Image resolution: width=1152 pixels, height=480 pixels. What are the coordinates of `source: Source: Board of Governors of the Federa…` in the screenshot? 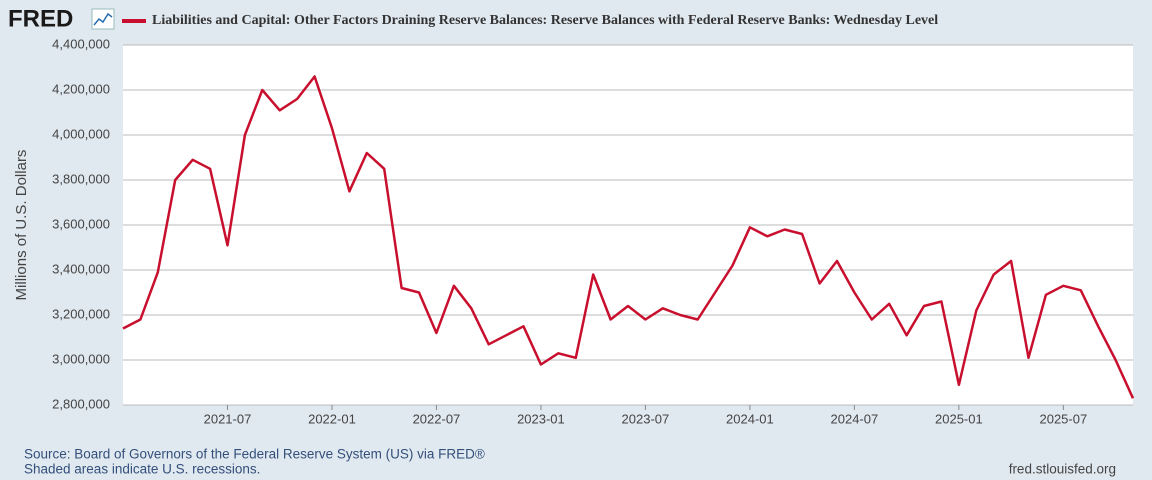 It's located at (254, 454).